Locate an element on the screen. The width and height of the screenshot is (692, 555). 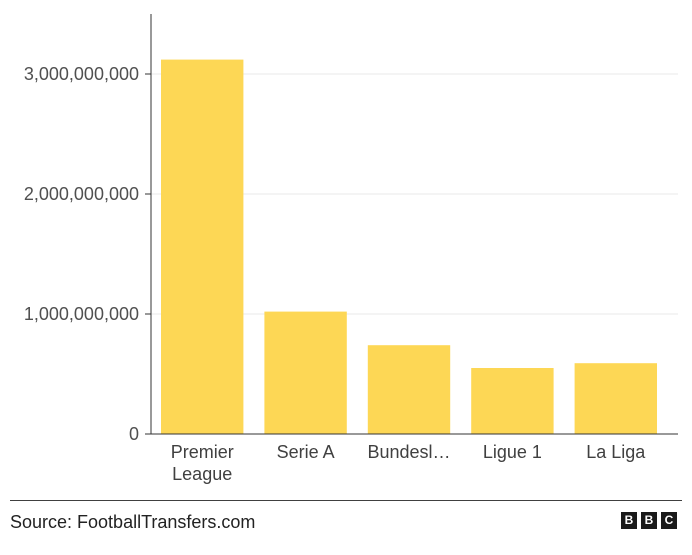
x-category-label: Premier is located at coordinates (202, 452).